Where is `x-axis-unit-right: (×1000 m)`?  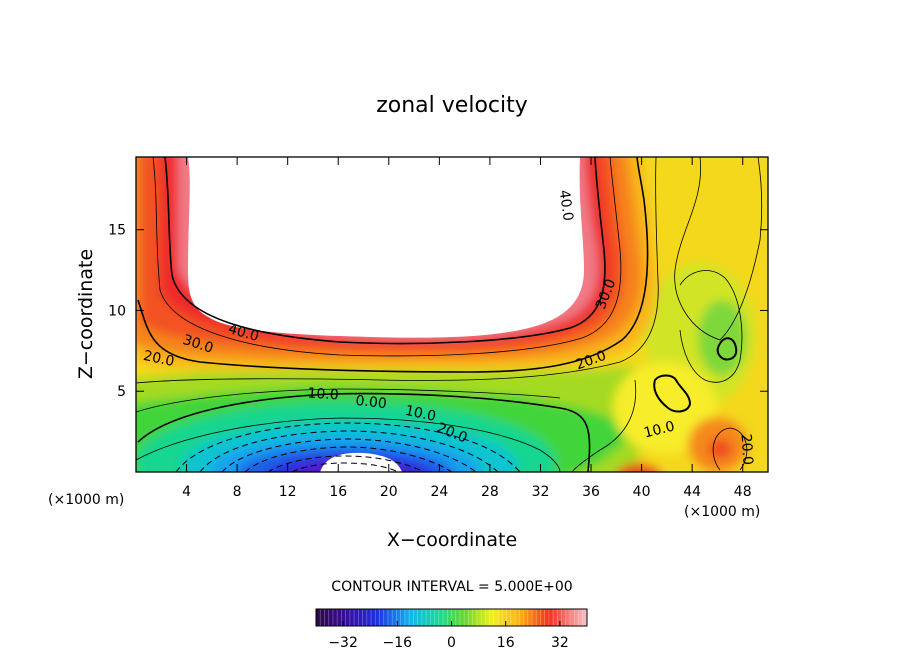 x-axis-unit-right: (×1000 m) is located at coordinates (722, 512).